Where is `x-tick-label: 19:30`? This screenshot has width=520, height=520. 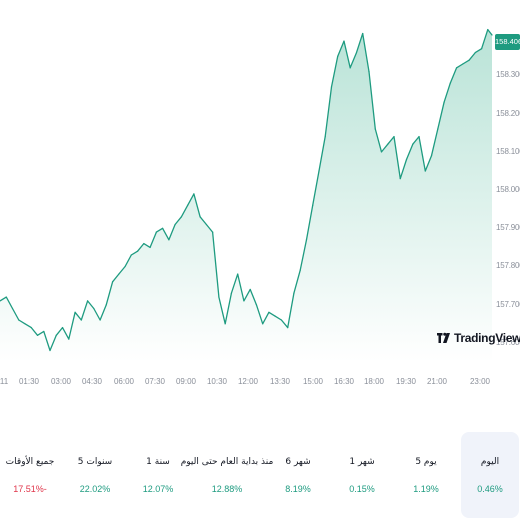
x-tick-label: 19:30 is located at coordinates (406, 381).